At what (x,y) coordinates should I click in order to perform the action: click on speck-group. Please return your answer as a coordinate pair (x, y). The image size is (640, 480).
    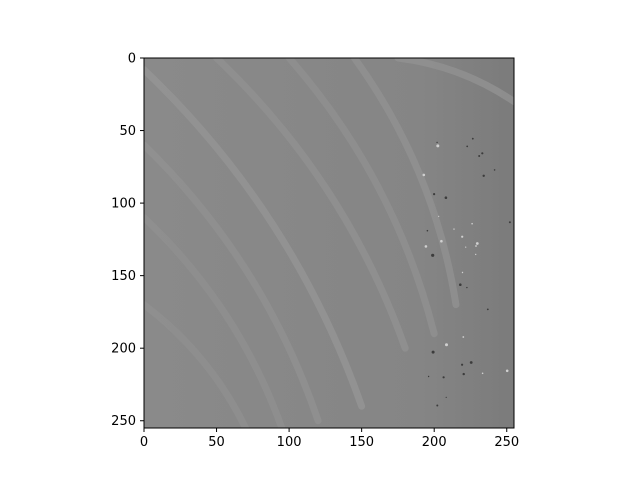
    Looking at the image, I should click on (466, 272).